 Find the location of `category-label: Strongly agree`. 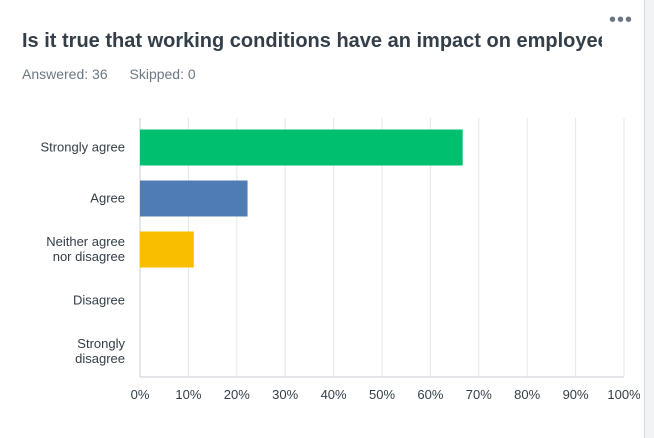

category-label: Strongly agree is located at coordinates (82, 147).